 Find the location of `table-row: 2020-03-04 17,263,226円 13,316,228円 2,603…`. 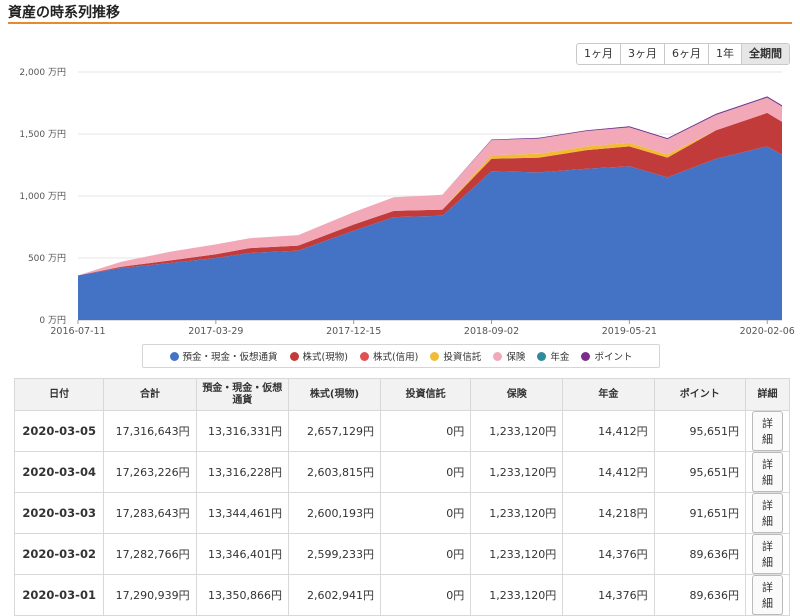

table-row: 2020-03-04 17,263,226円 13,316,228円 2,603… is located at coordinates (401, 472).